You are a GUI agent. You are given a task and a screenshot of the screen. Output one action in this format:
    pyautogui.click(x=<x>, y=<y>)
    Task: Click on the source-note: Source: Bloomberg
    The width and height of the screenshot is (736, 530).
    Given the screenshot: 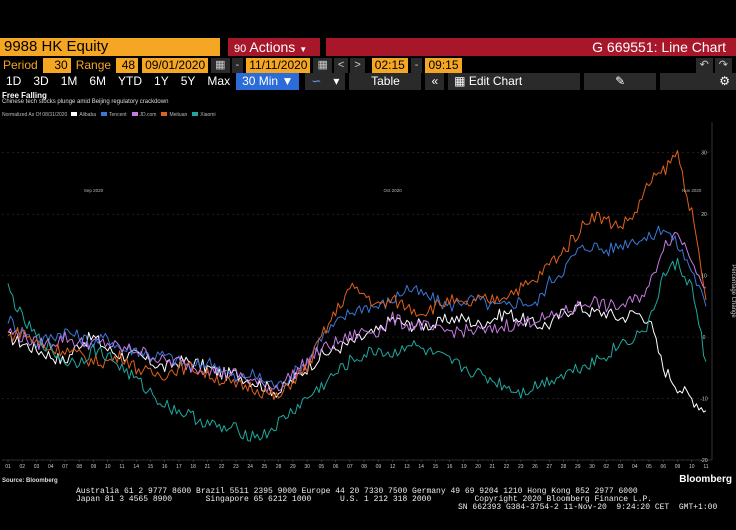 What is the action you would take?
    pyautogui.click(x=30, y=481)
    